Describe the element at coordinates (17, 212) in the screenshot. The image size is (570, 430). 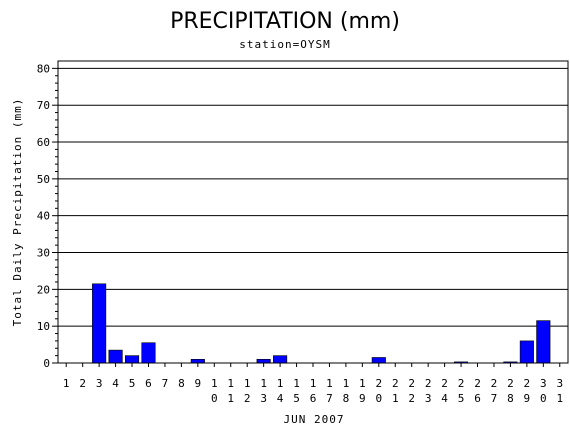
I see `y-axis-label: Total Daily Precipitation (mm)` at that location.